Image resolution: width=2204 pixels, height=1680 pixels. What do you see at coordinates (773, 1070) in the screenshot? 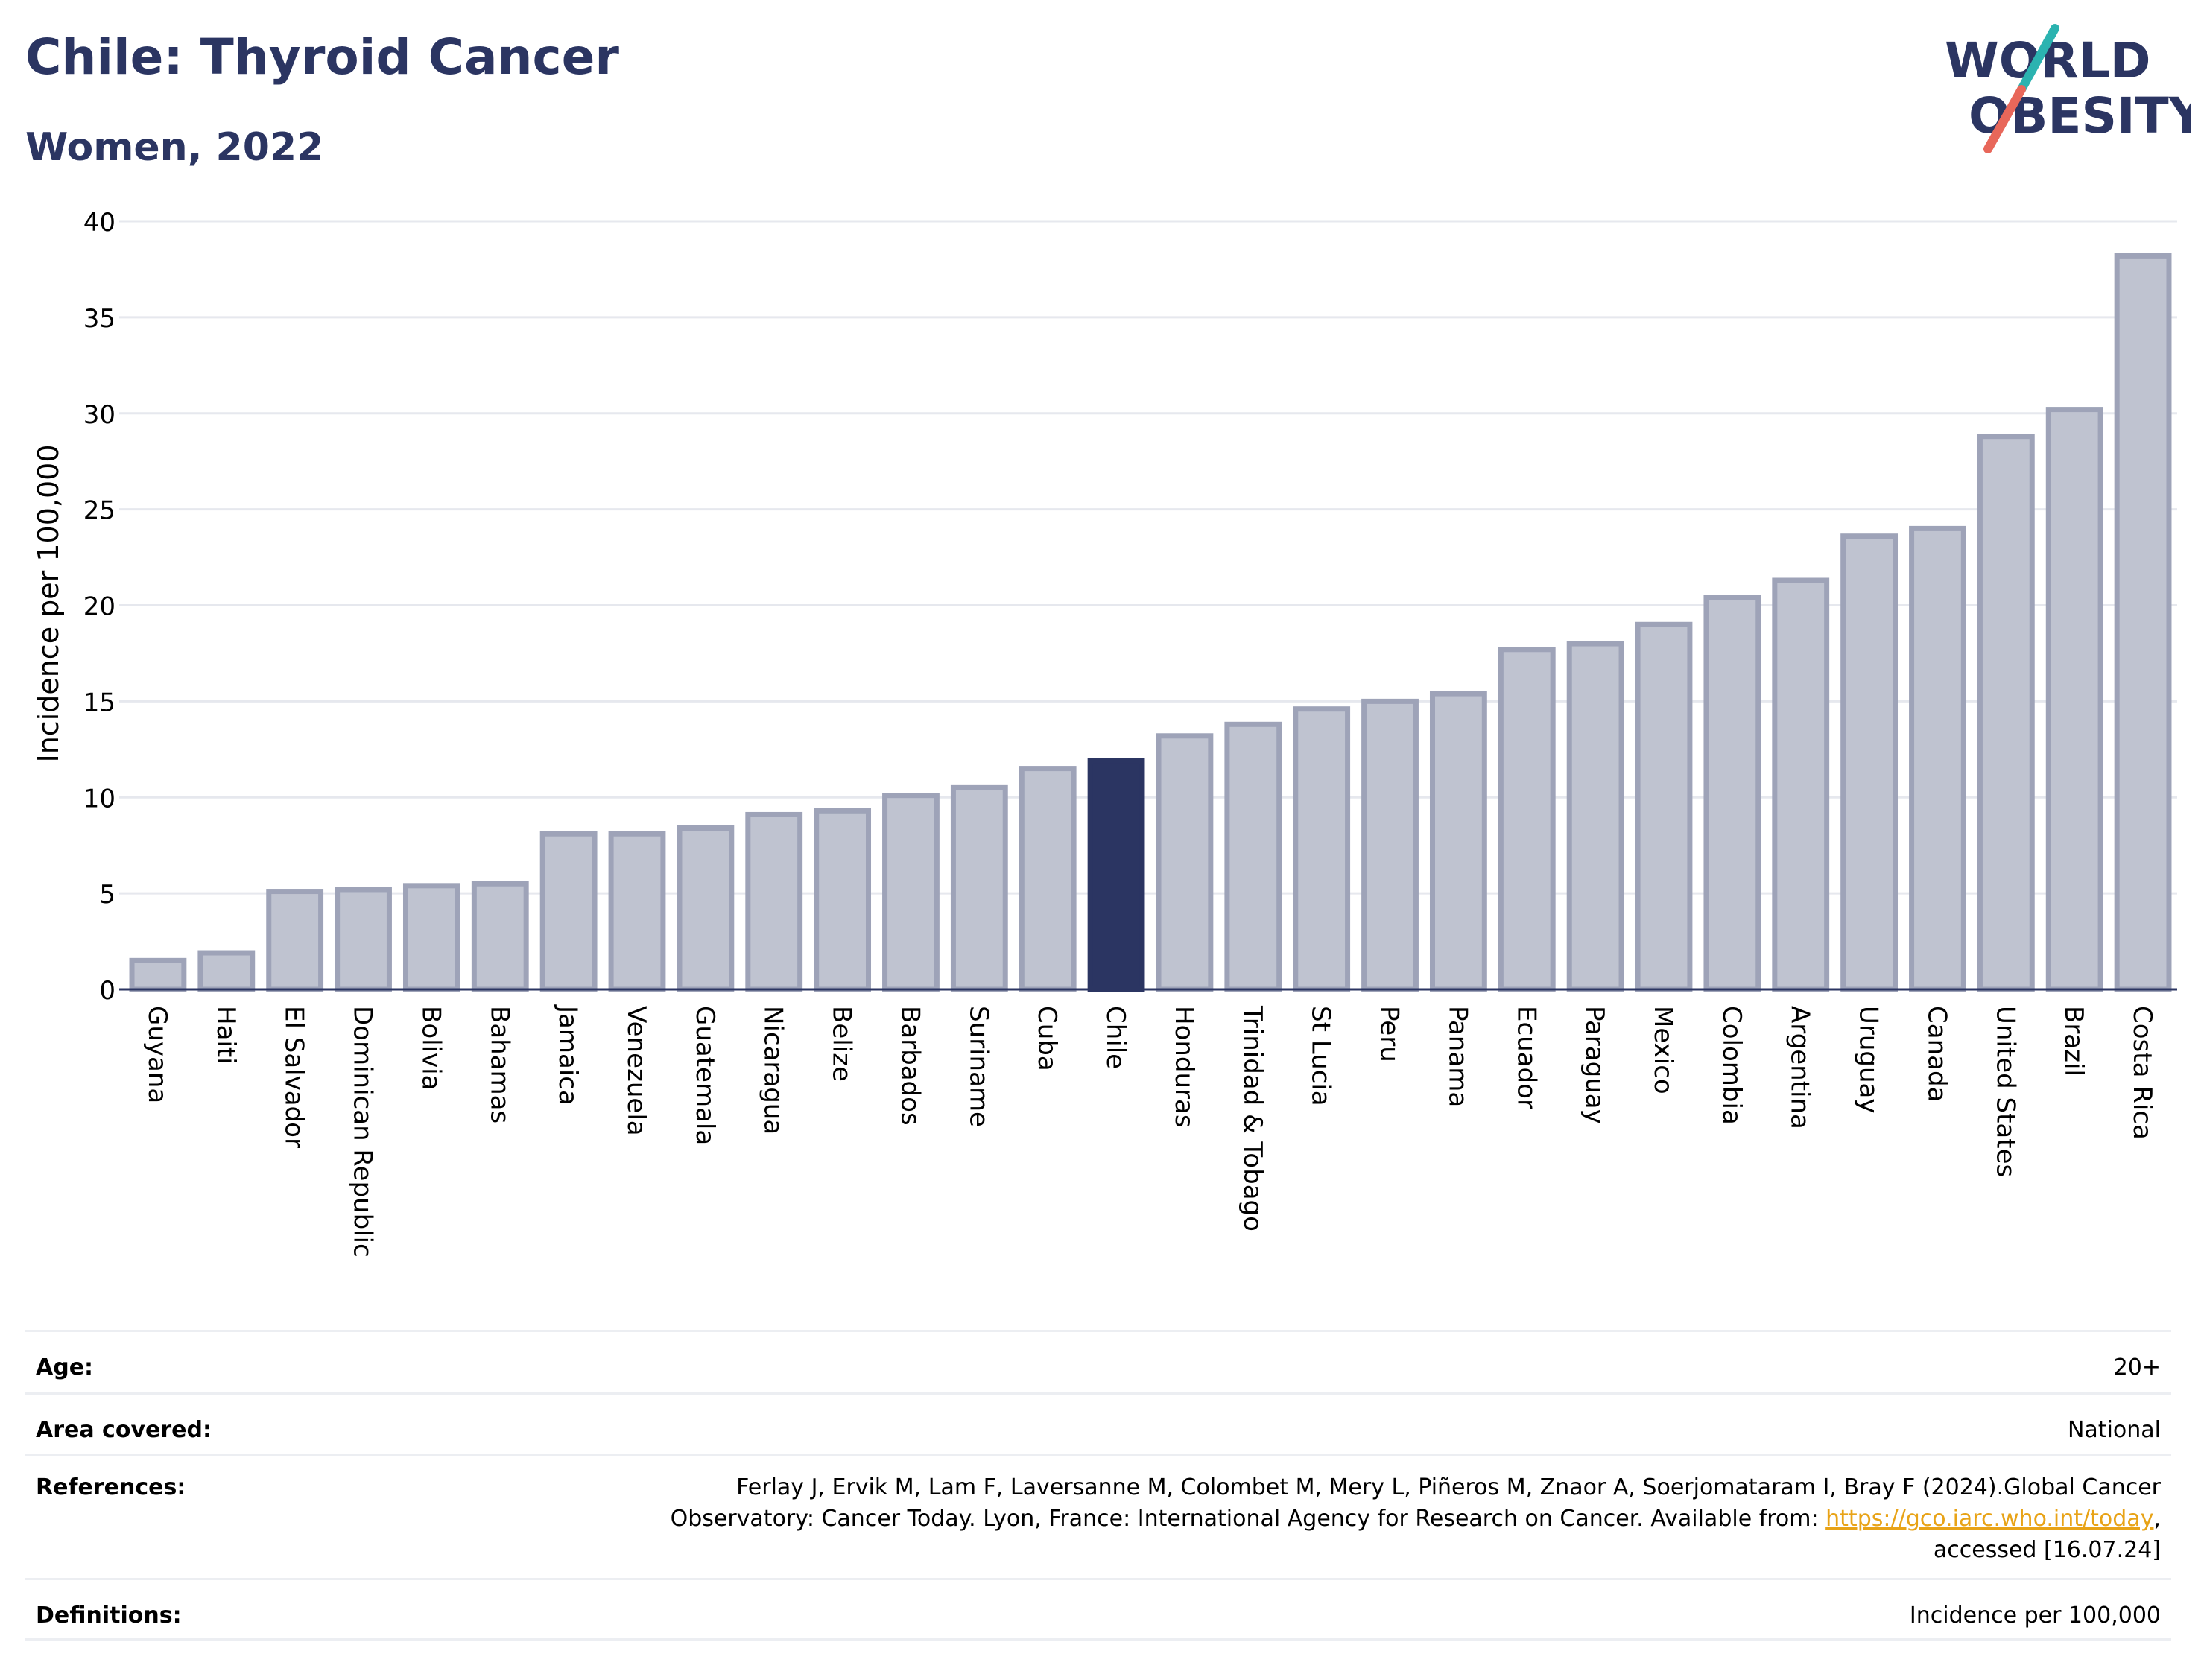
I see `x-tick-label: Nicaragua` at bounding box center [773, 1070].